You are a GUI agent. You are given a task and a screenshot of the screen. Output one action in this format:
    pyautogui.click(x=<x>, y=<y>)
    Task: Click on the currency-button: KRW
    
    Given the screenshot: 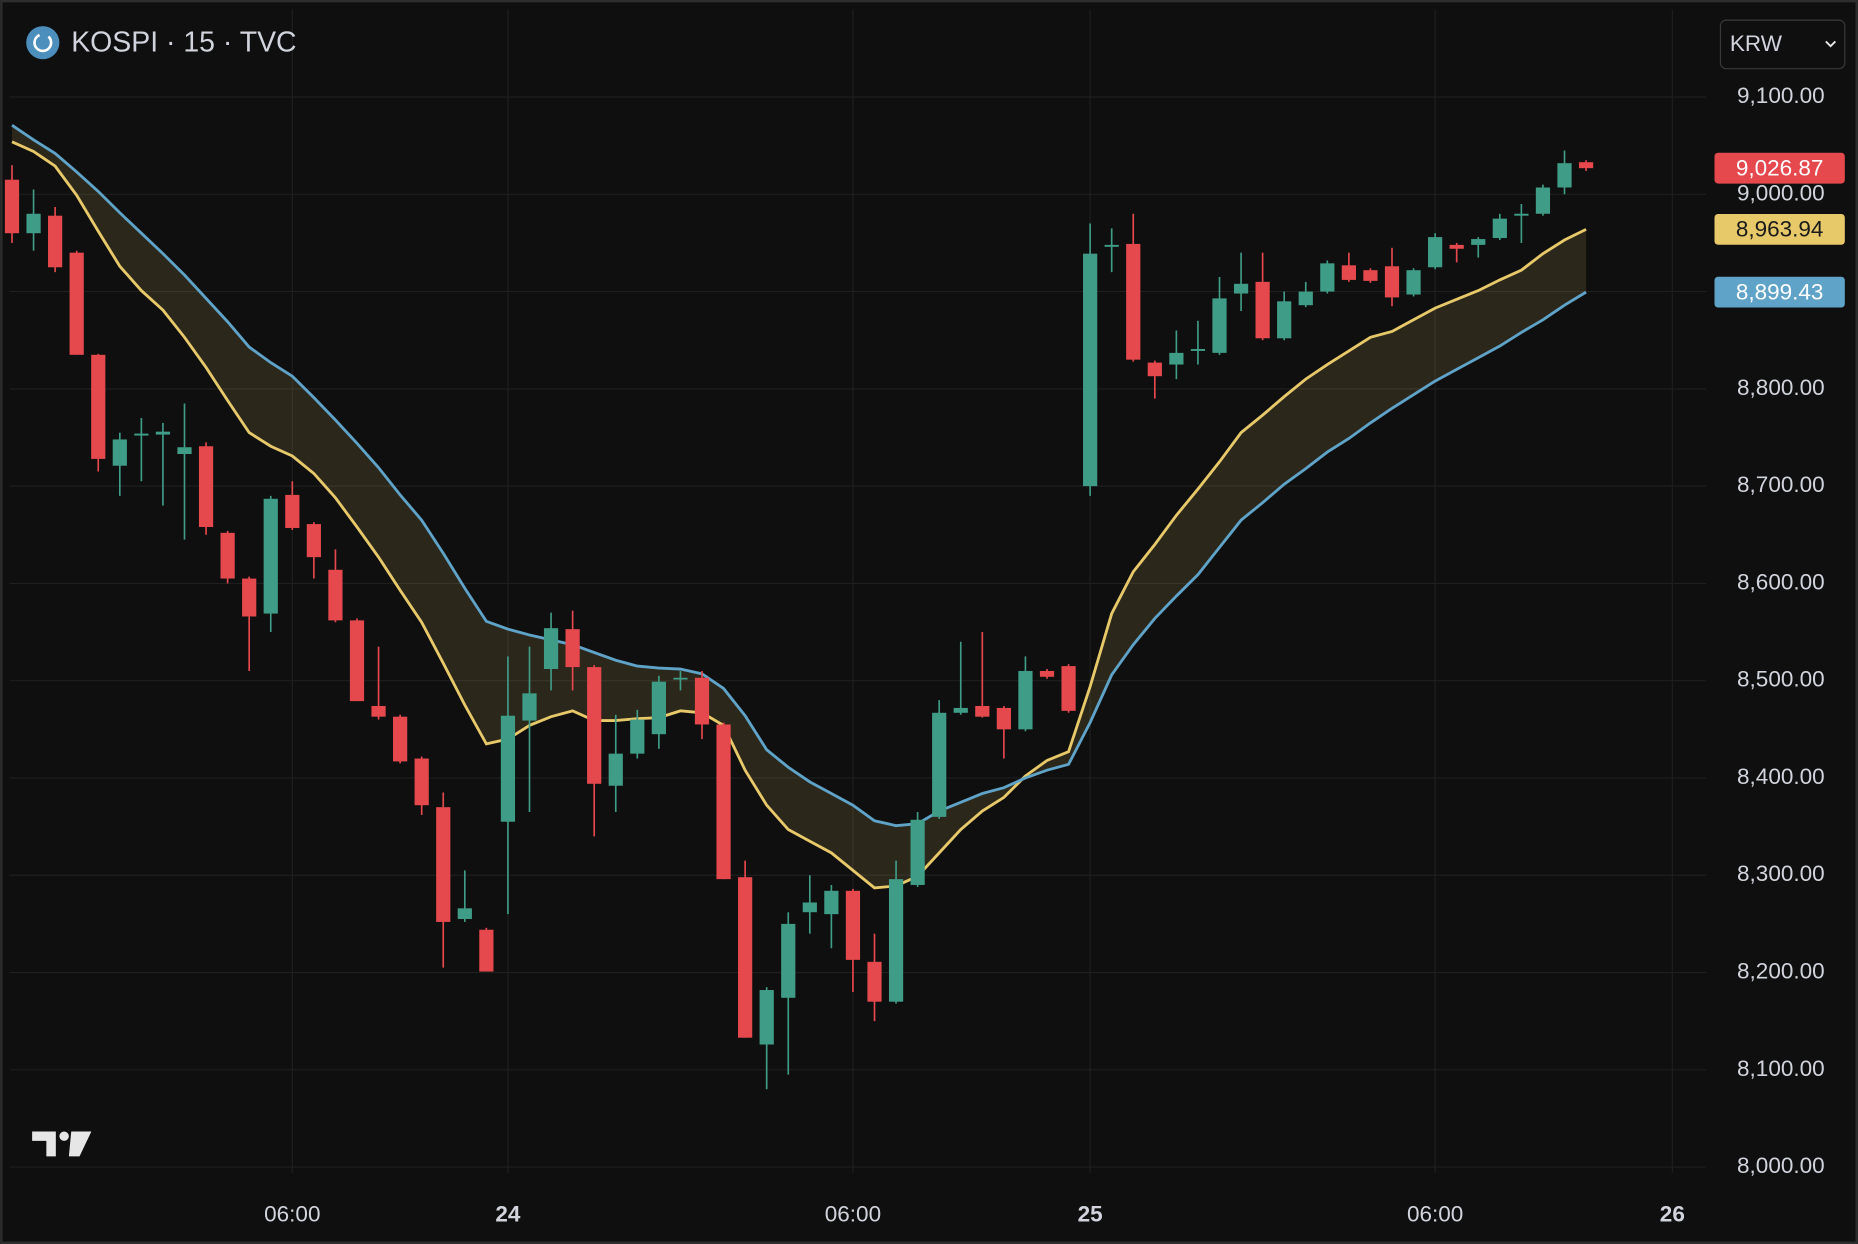 What is the action you would take?
    pyautogui.click(x=1782, y=44)
    